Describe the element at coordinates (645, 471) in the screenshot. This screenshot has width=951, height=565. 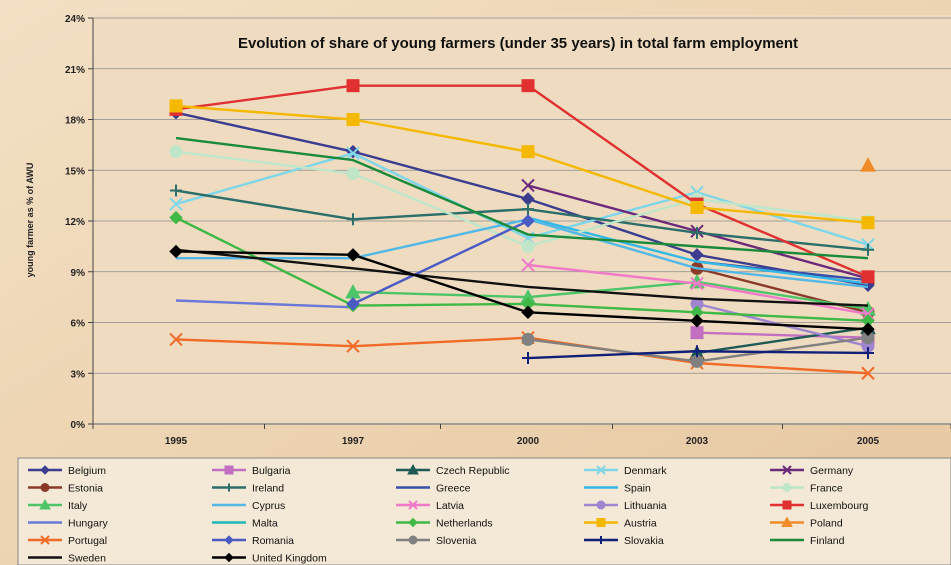
I see `legend-label: Denmark` at that location.